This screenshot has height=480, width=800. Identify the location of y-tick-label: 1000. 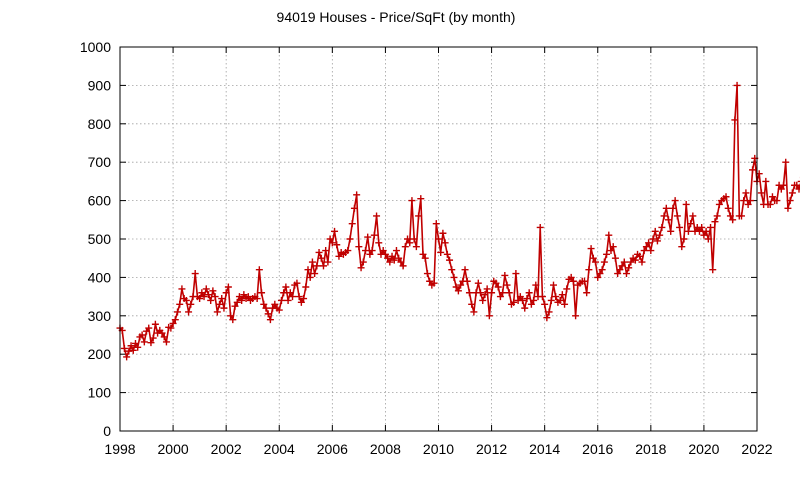
(95, 47).